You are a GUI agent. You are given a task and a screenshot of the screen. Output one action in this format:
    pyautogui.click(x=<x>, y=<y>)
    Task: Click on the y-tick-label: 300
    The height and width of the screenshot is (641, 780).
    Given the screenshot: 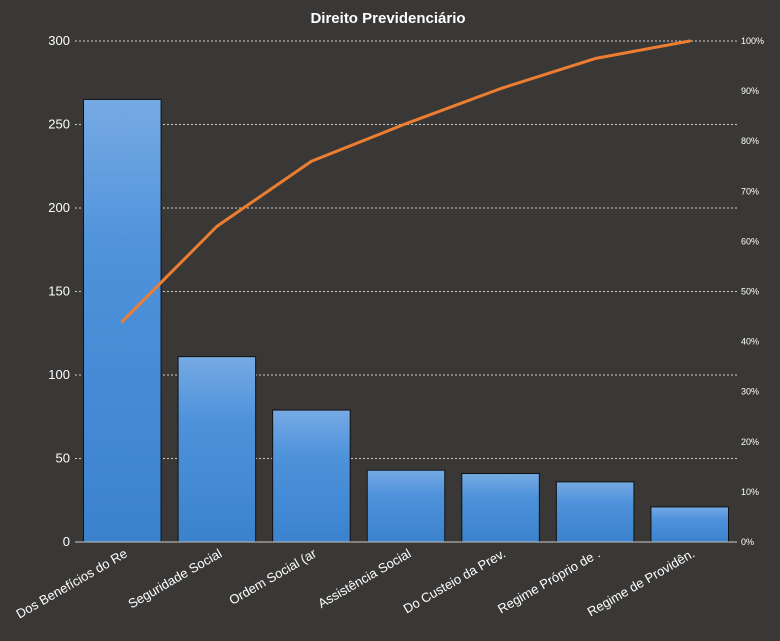 What is the action you would take?
    pyautogui.click(x=59, y=40)
    